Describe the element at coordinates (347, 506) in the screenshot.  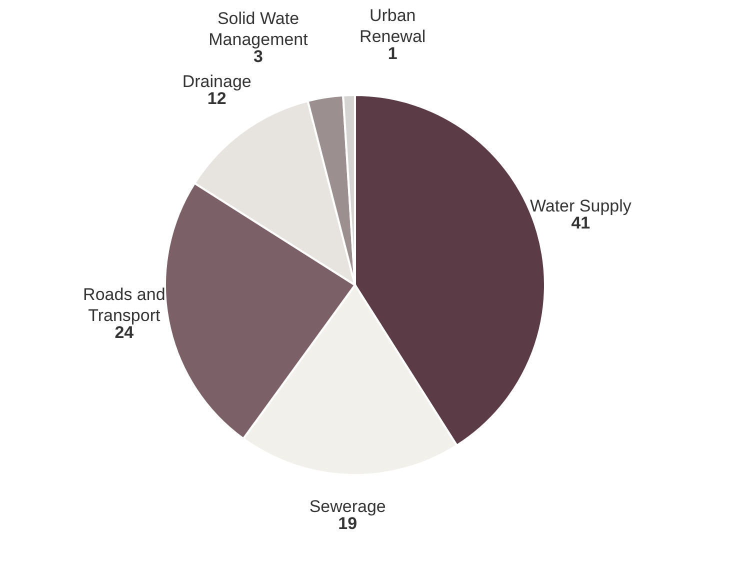
I see `slice-label: Sewerage` at that location.